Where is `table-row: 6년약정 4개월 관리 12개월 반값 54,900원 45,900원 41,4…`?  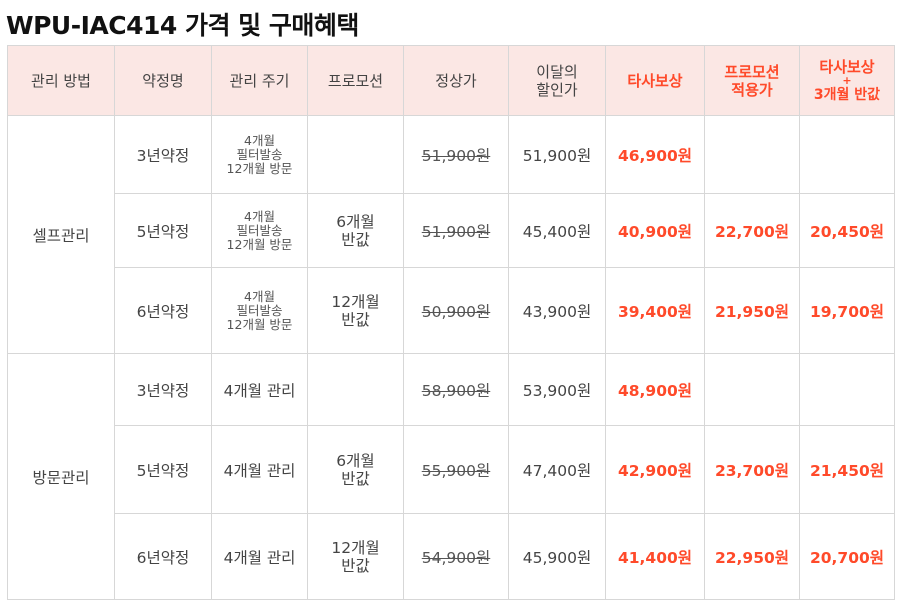 table-row: 6년약정 4개월 관리 12개월 반값 54,900원 45,900원 41,4… is located at coordinates (451, 556).